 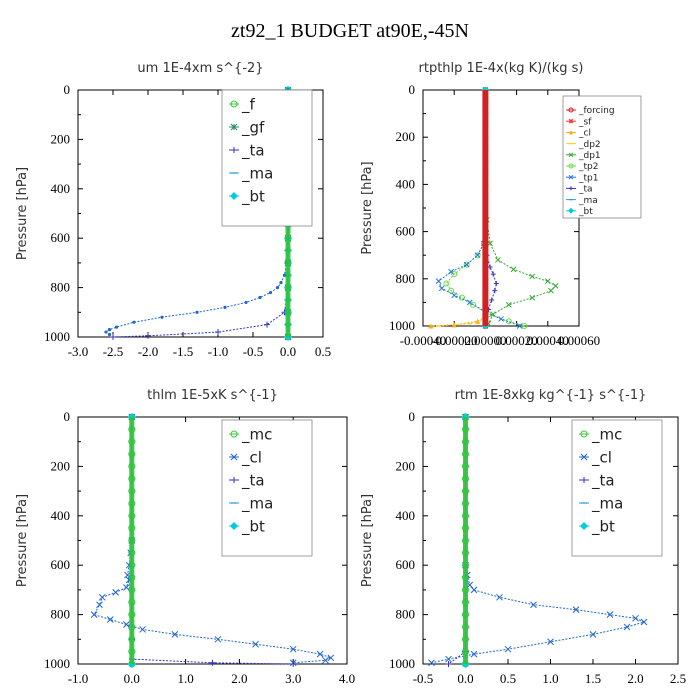 What do you see at coordinates (465, 540) in the screenshot?
I see `zero-bar` at bounding box center [465, 540].